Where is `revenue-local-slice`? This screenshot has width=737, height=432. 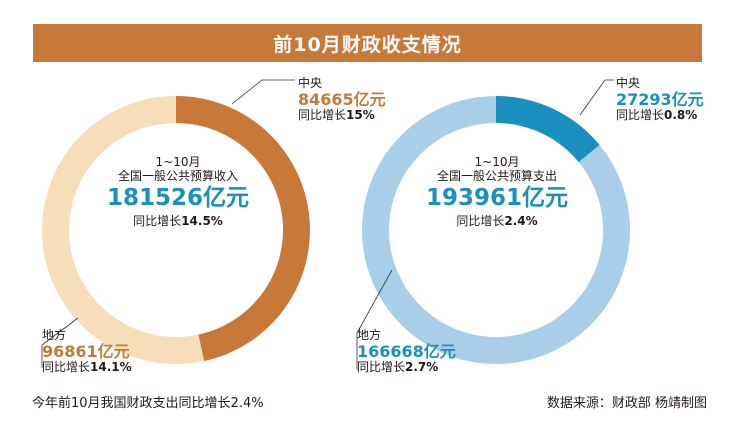 revenue-local-slice is located at coordinates (123, 230).